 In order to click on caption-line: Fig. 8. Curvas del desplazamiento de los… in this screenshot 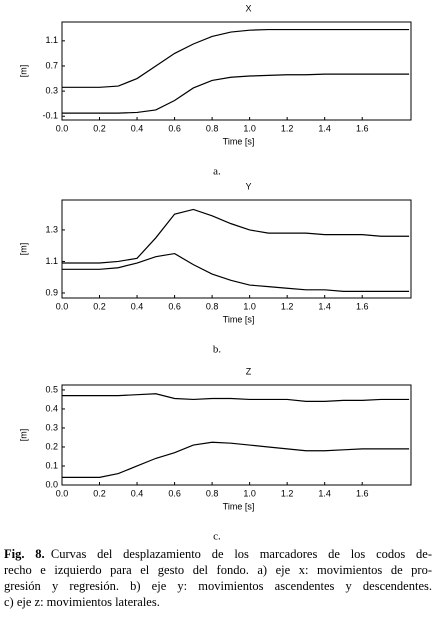, I will do `click(218, 554)`.